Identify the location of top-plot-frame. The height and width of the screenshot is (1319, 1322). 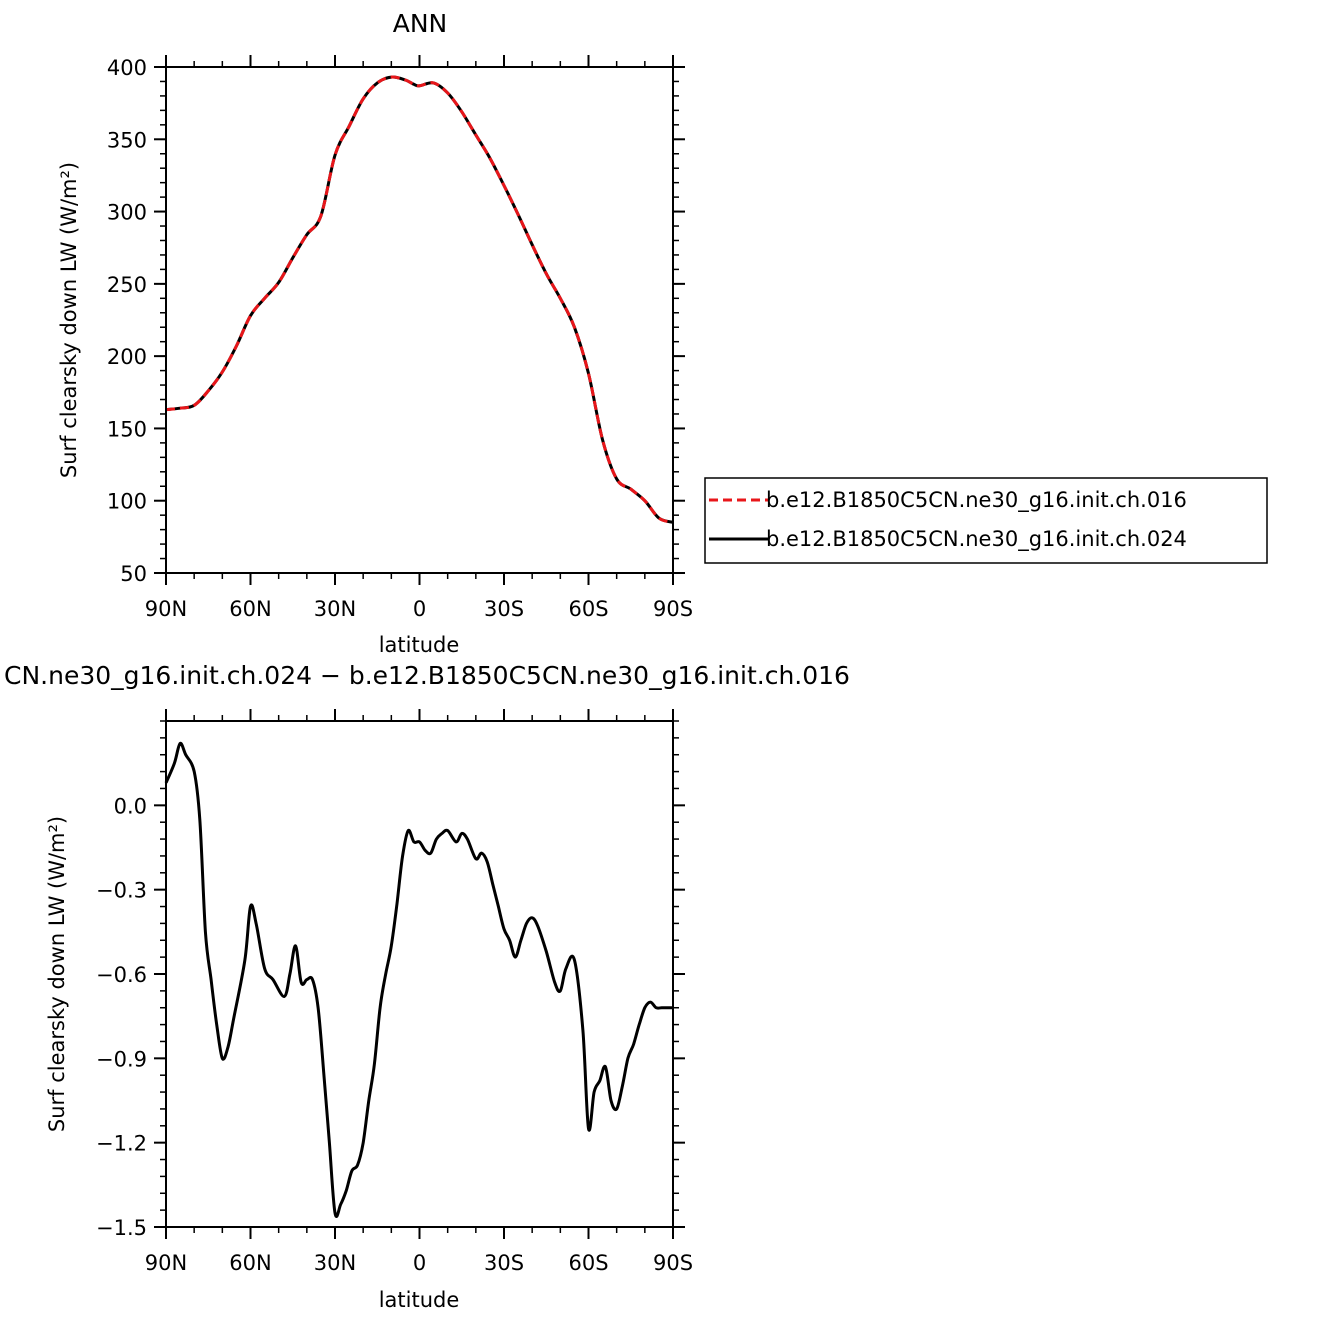
(419, 320).